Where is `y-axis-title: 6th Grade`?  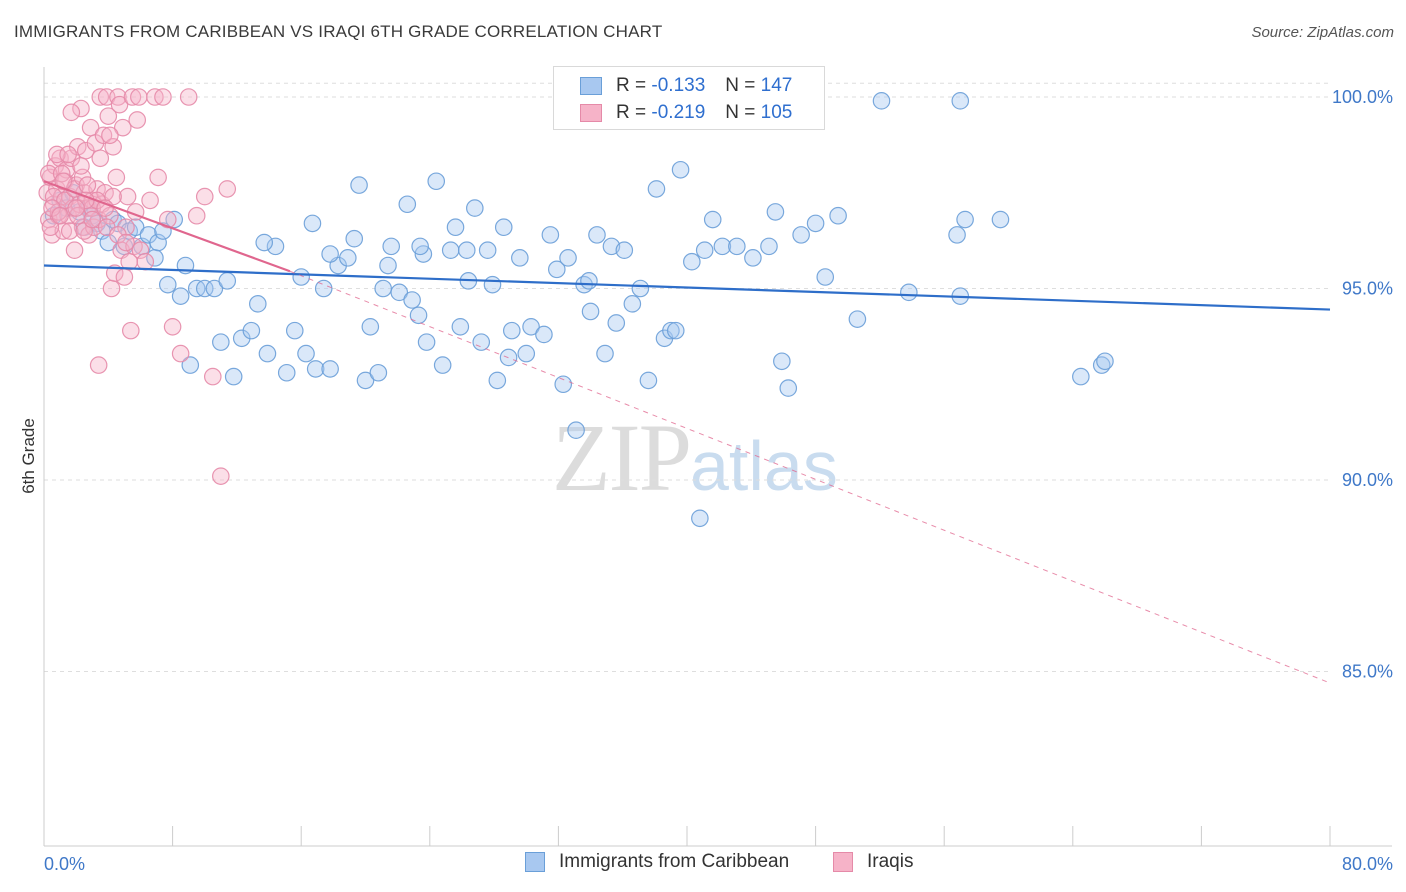
y-axis-title: 6th Grade is located at coordinates (28, 456).